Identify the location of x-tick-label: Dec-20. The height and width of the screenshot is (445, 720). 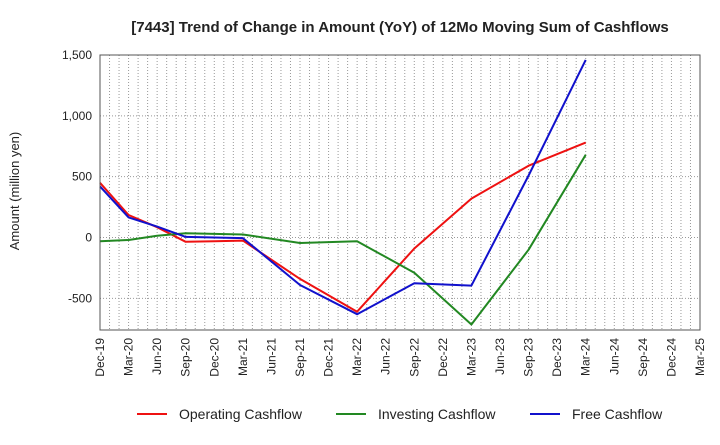
(214, 357).